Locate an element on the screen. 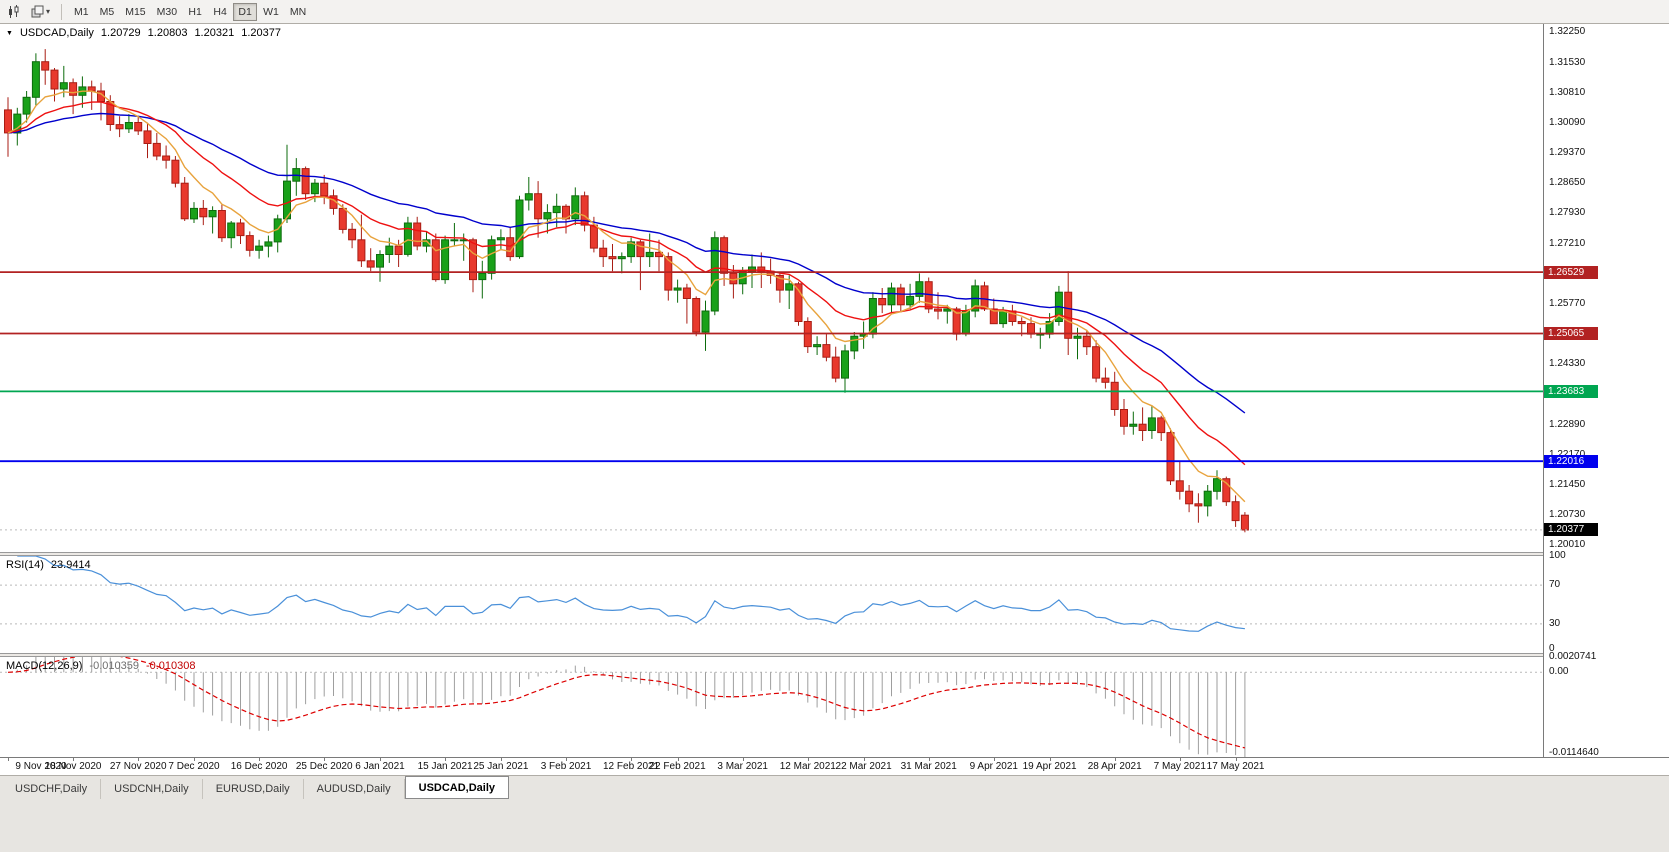  price-tick-label: 1.20730 is located at coordinates (1567, 515).